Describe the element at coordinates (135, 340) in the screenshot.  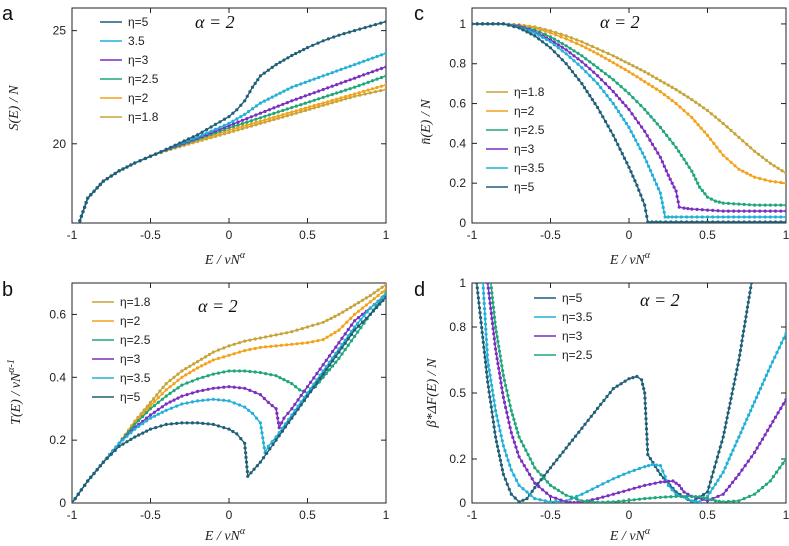
I see `legend-label: η=2.5` at that location.